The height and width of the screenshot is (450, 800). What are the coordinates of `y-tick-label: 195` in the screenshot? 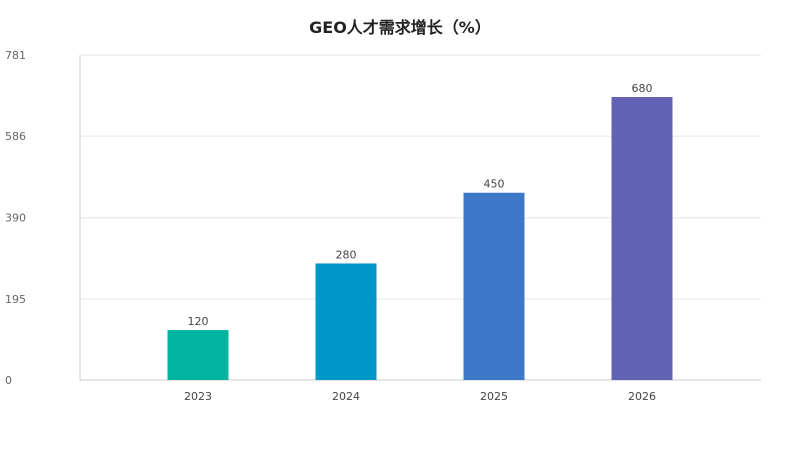 It's located at (15, 299).